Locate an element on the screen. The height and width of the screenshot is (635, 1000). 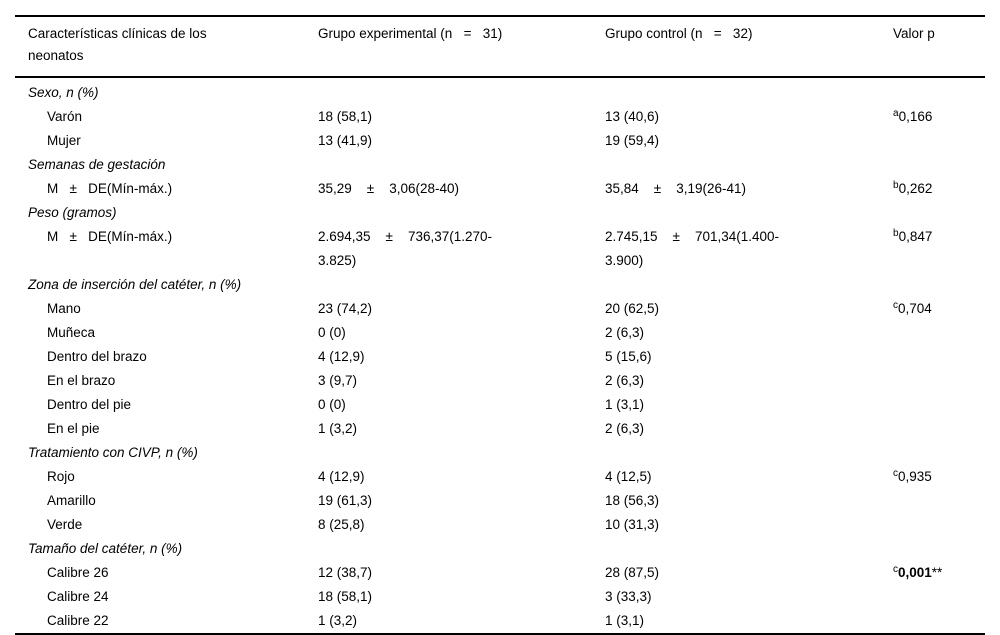
table-row: Varón 18 (58,1) 13 (40,6) a0,166 is located at coordinates (500, 117).